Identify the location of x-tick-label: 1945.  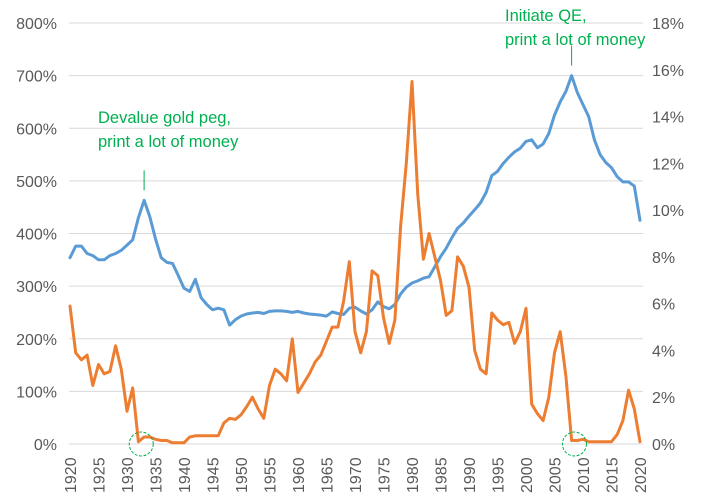
(214, 475).